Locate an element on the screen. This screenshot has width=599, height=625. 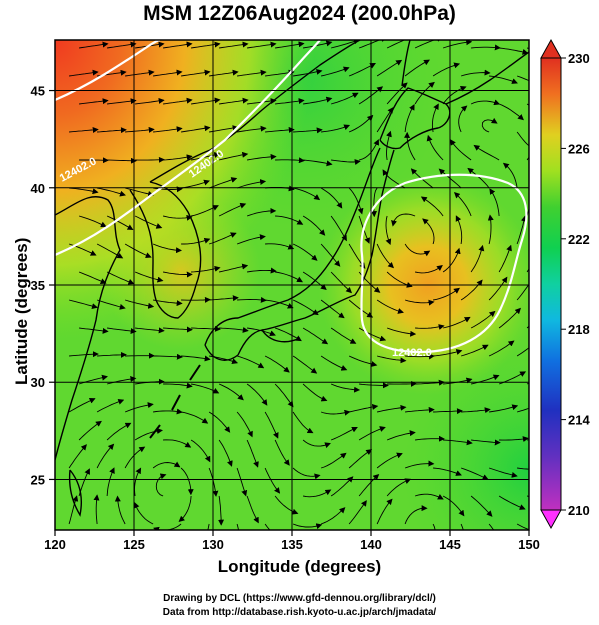
x-tick-label: 145 is located at coordinates (450, 544).